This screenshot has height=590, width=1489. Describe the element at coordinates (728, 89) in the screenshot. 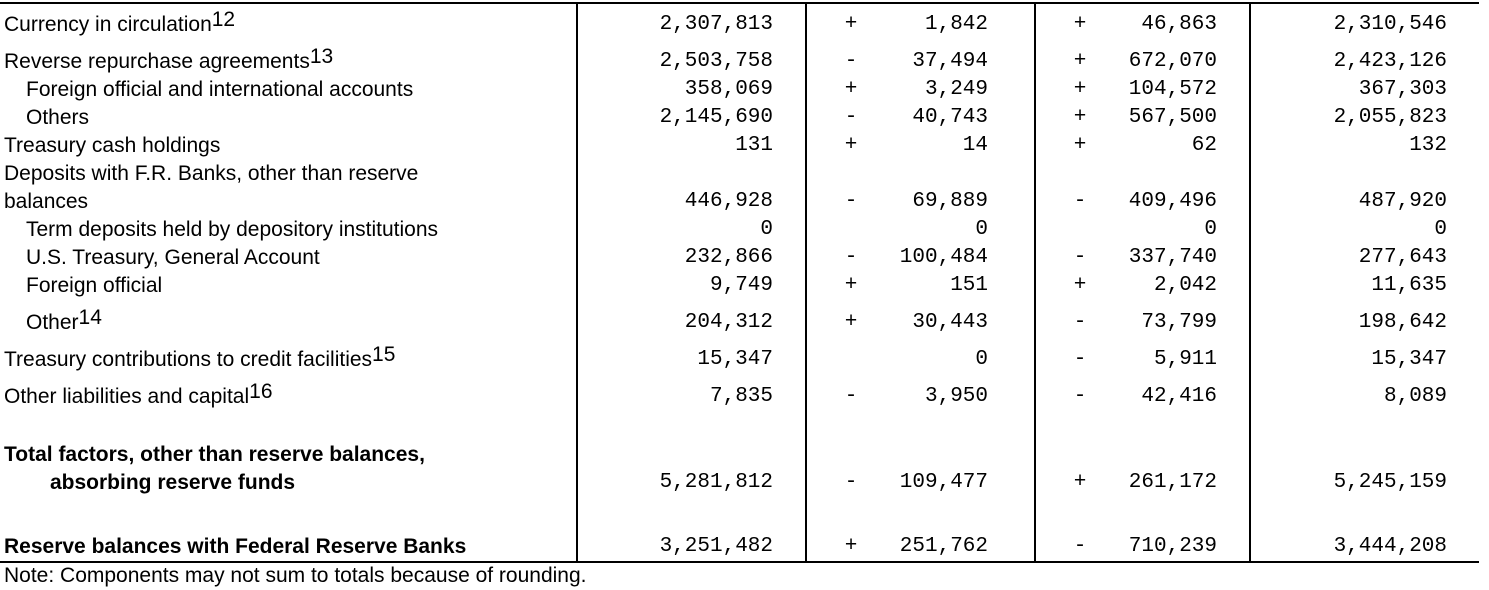

I see `cell-value: 358,069` at that location.